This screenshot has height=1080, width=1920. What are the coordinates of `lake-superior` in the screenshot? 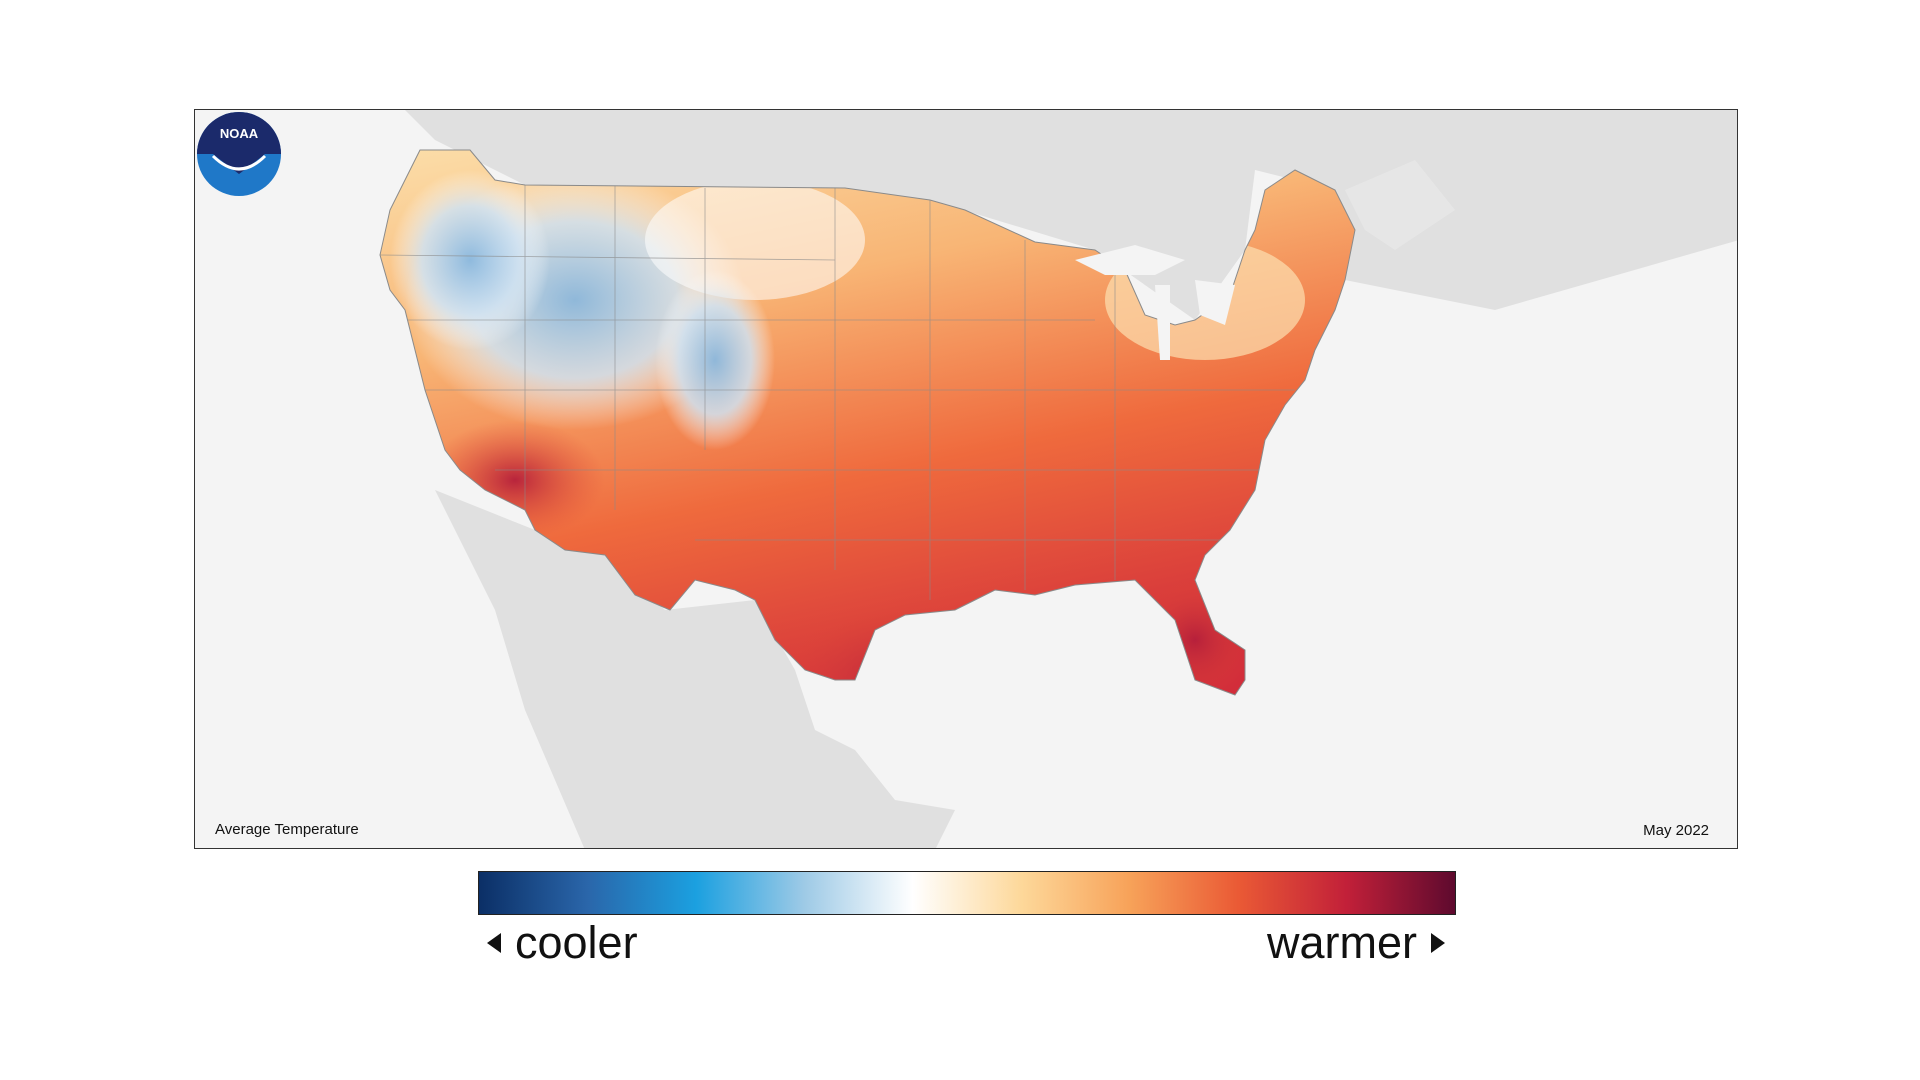 It's located at (1130, 260).